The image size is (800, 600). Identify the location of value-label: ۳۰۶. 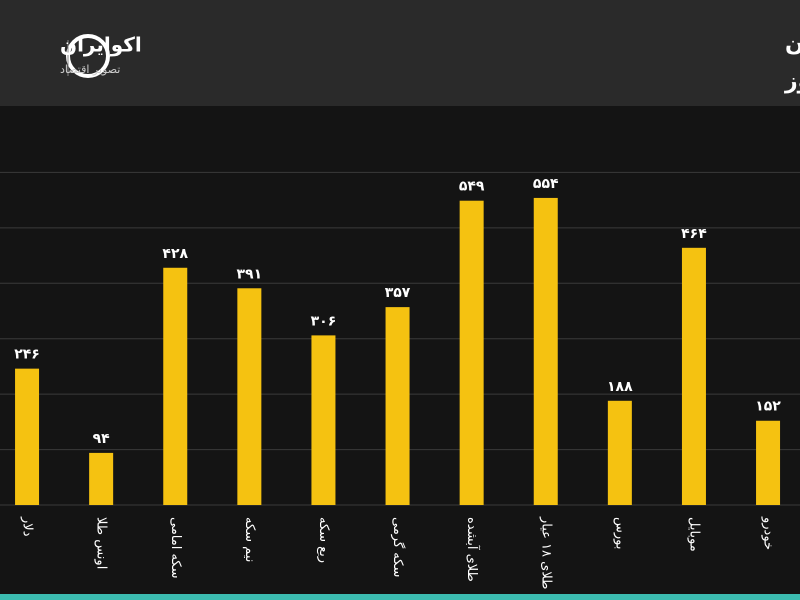
(324, 321).